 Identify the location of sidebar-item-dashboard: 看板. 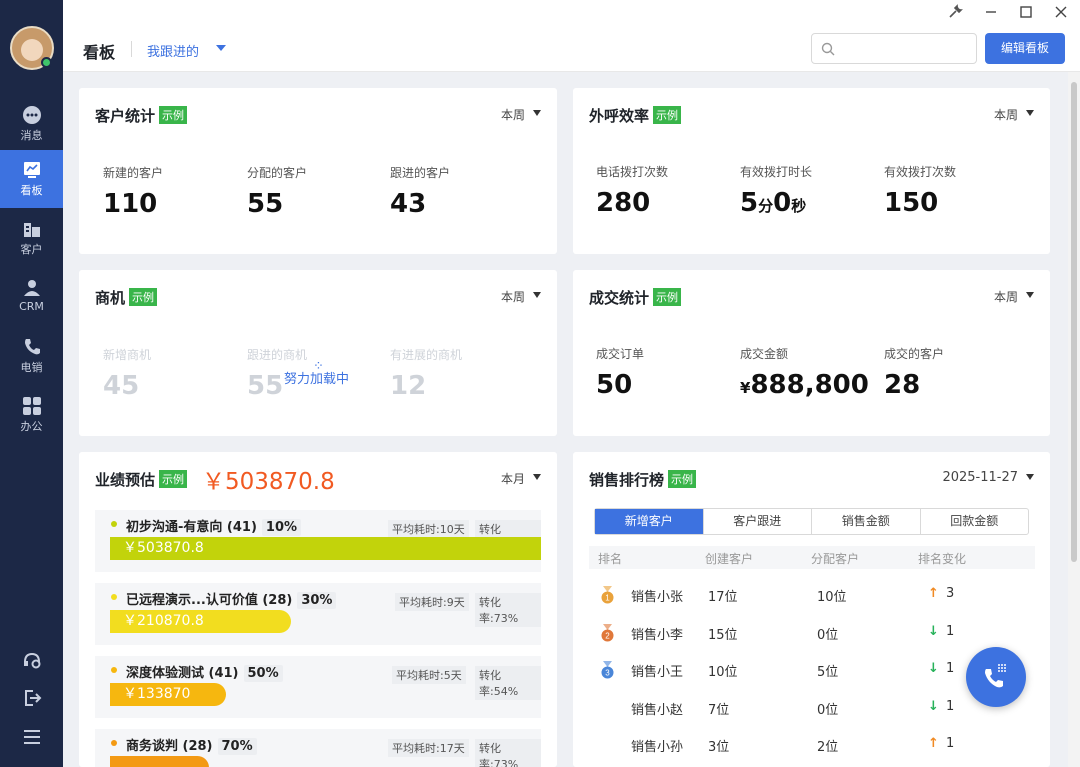
(31, 179).